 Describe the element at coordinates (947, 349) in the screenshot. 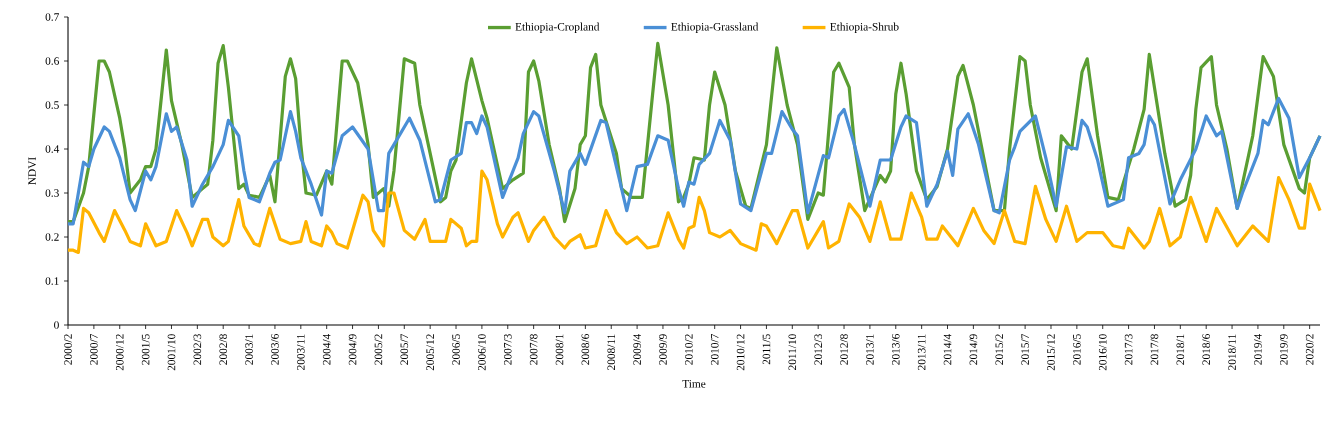

I see `x-tick-label: 2014/4` at that location.